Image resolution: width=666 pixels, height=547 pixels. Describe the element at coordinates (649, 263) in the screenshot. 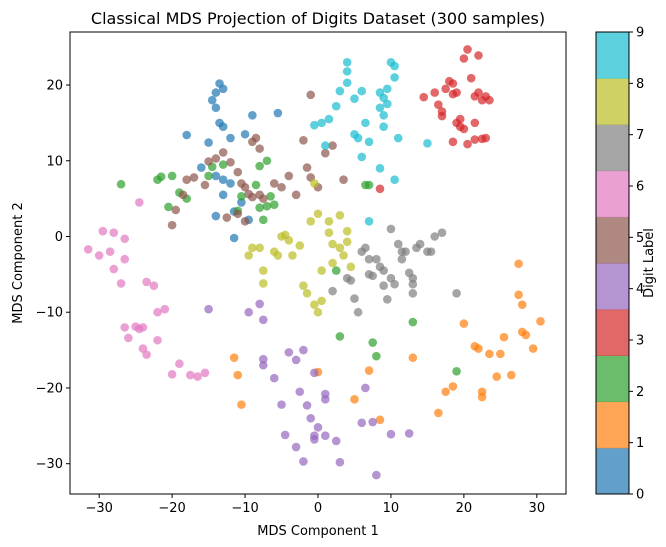

I see `colorbar-label: Digit Label` at that location.